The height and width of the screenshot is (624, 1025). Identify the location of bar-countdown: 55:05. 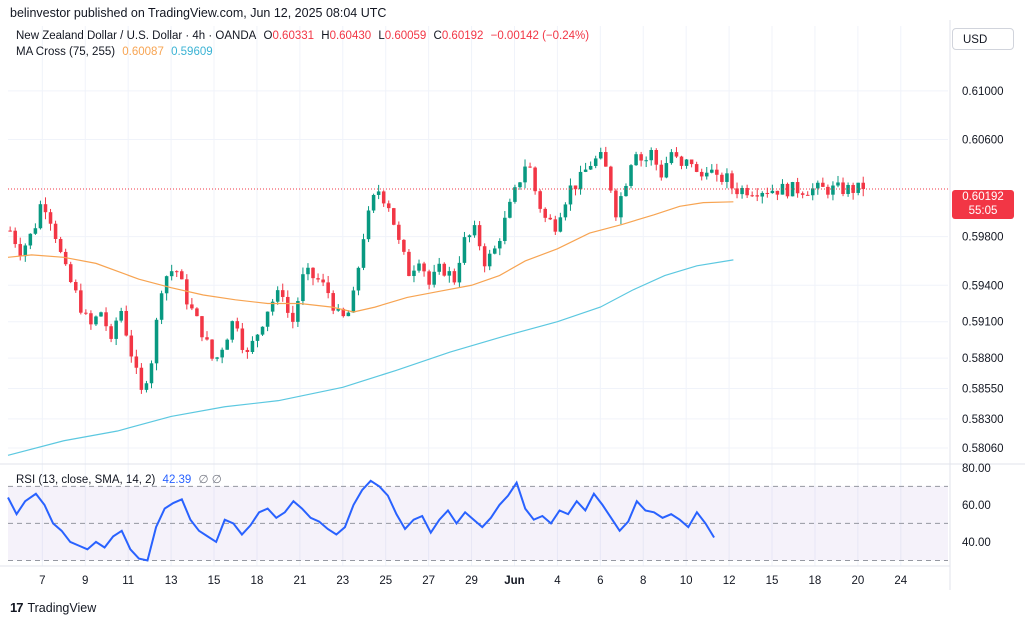
(983, 210).